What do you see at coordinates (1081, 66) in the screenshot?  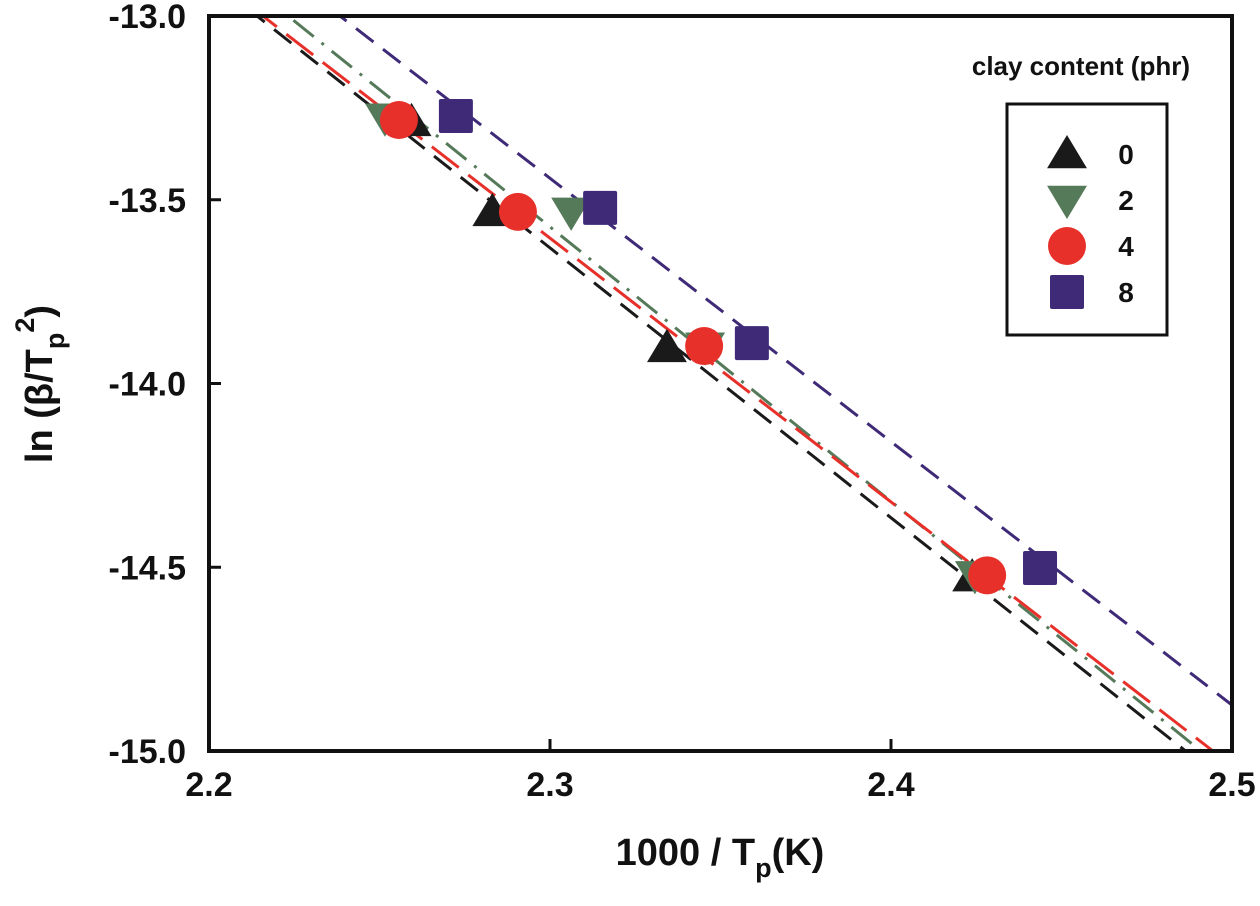 I see `legend-title: clay content (phr)` at bounding box center [1081, 66].